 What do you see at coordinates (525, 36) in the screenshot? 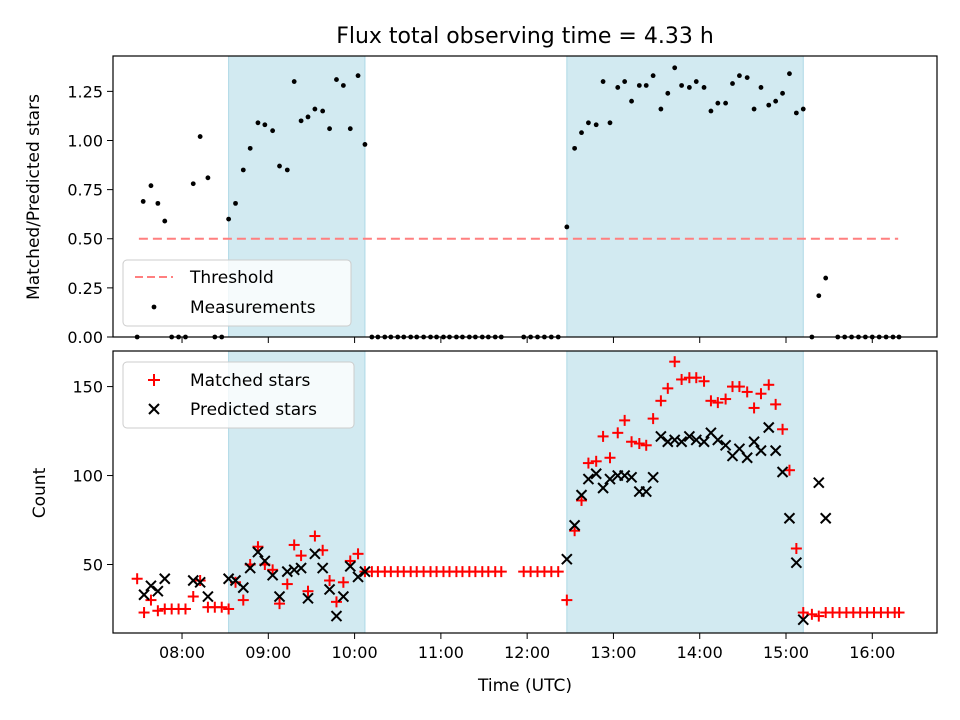
I see `chart-title: Flux total observing time = 4.33 h` at bounding box center [525, 36].